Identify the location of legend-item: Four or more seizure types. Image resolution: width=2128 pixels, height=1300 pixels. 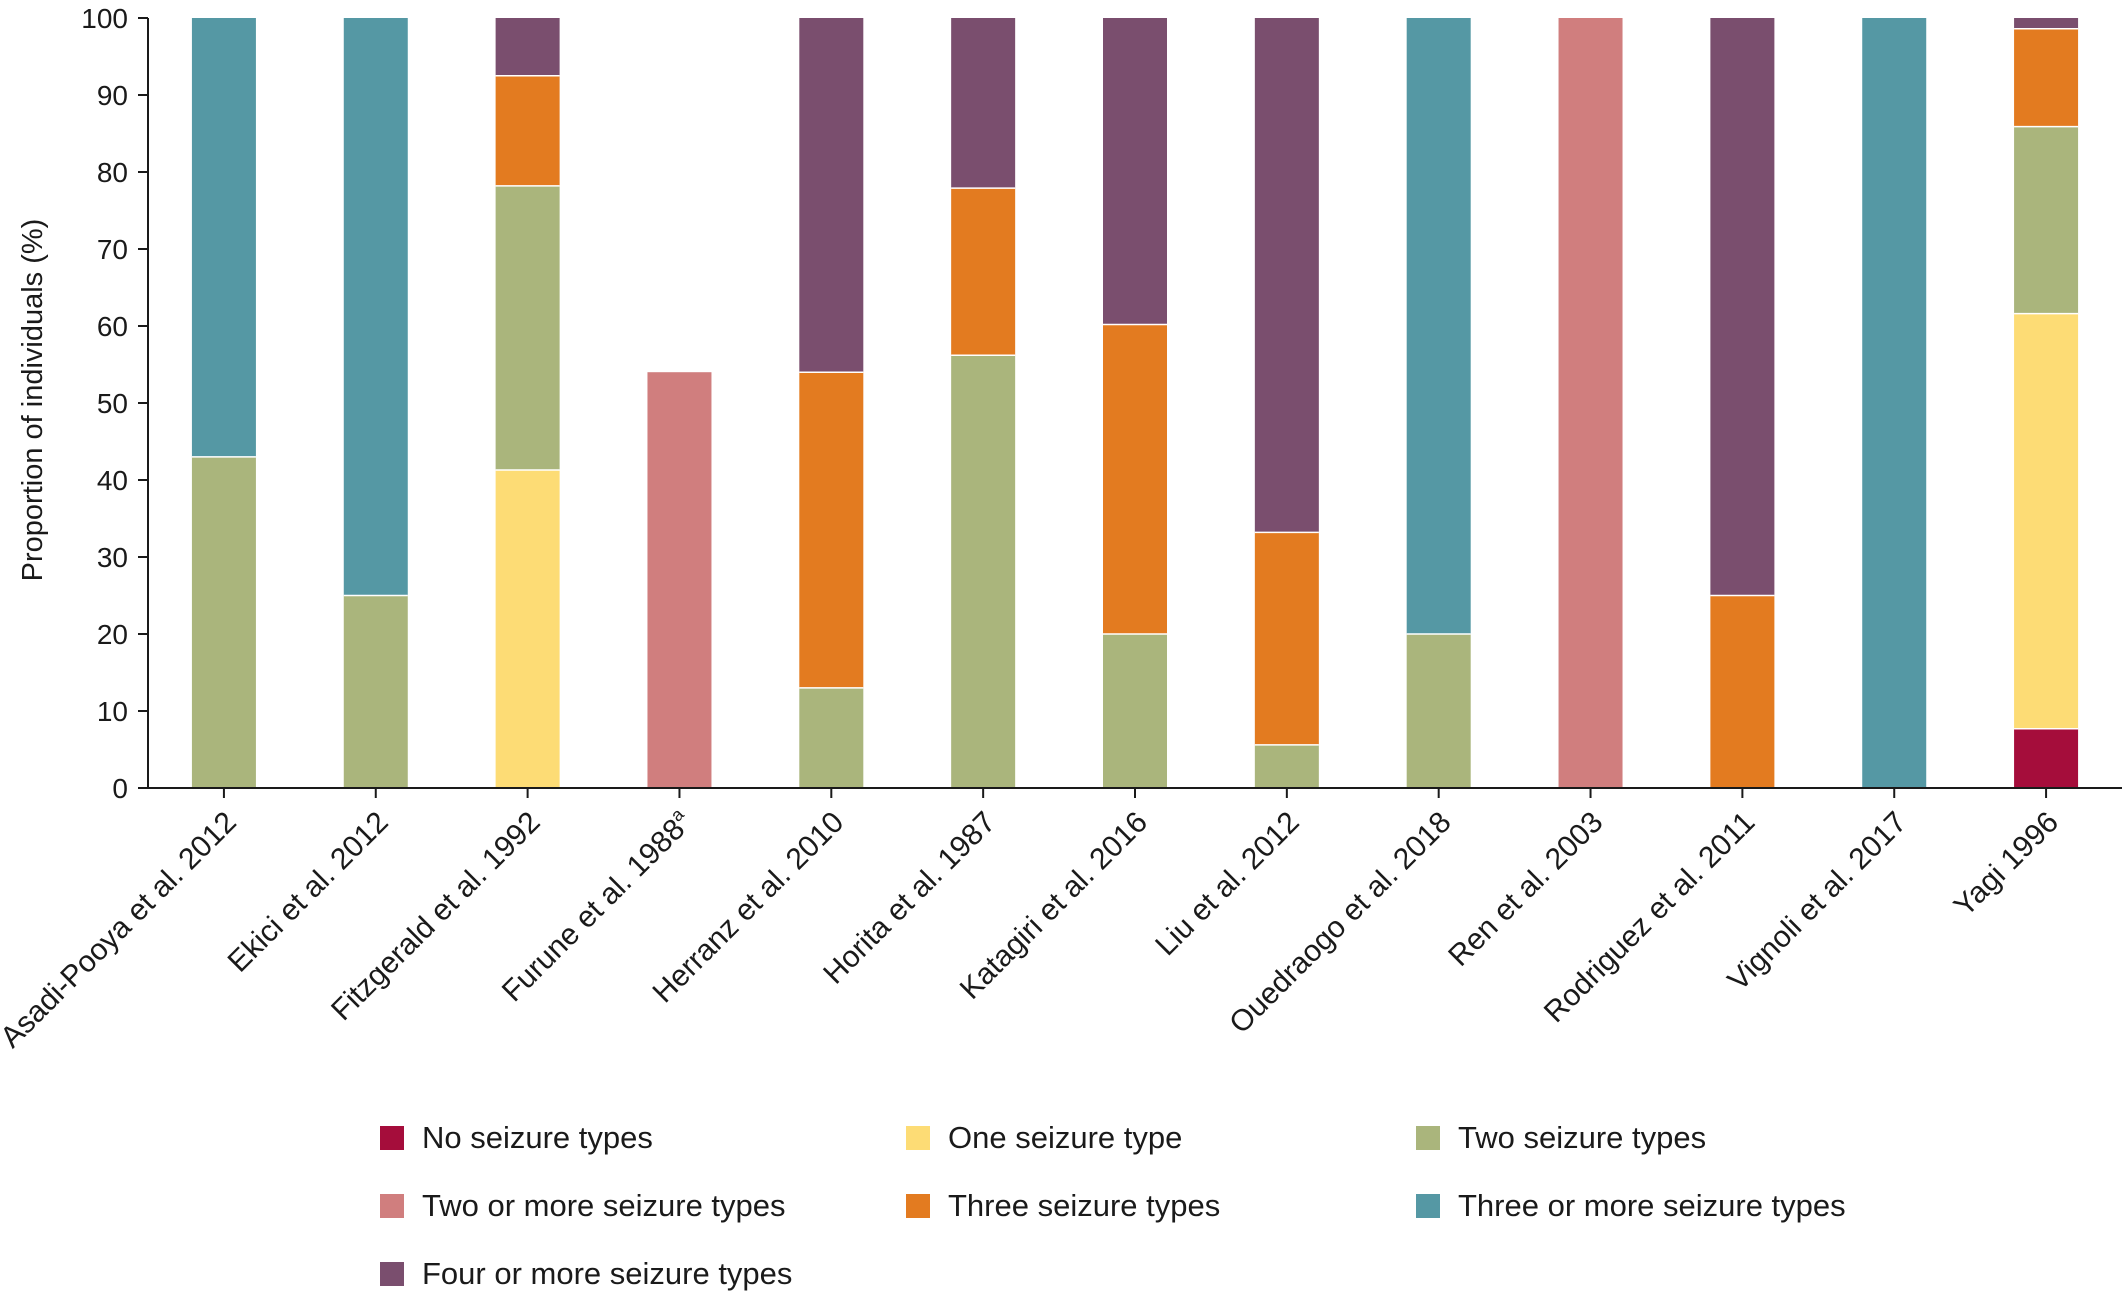
(586, 1274).